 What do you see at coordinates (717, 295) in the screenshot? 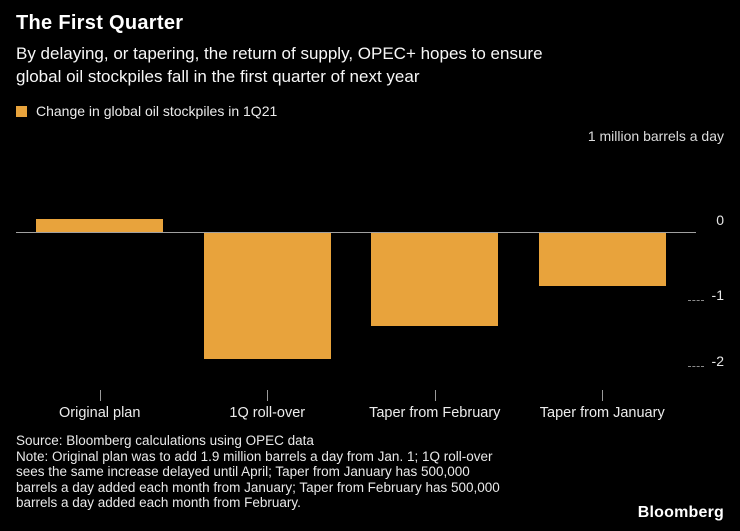
I see `y-axis-label: -1` at bounding box center [717, 295].